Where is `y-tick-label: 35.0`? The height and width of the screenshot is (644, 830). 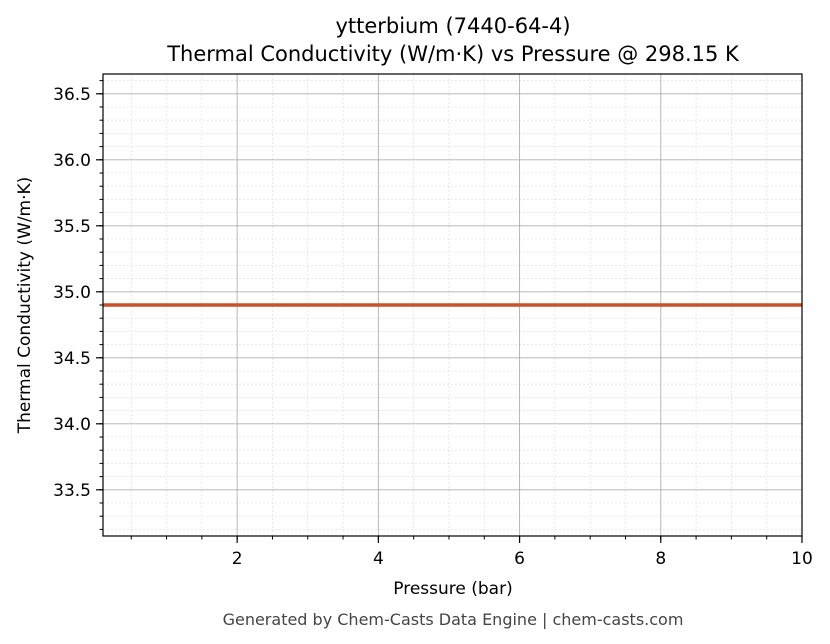
y-tick-label: 35.0 is located at coordinates (72, 293).